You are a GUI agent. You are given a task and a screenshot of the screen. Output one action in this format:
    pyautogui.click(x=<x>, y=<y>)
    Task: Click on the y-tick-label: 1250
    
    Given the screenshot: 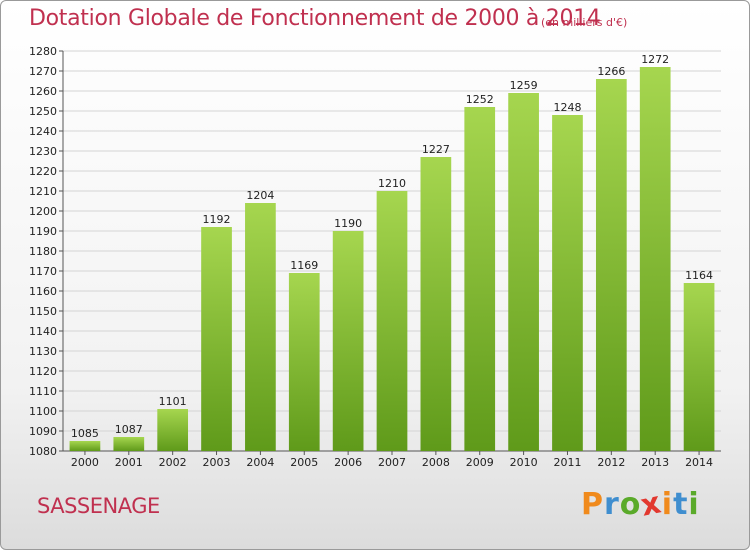 What is the action you would take?
    pyautogui.click(x=43, y=111)
    